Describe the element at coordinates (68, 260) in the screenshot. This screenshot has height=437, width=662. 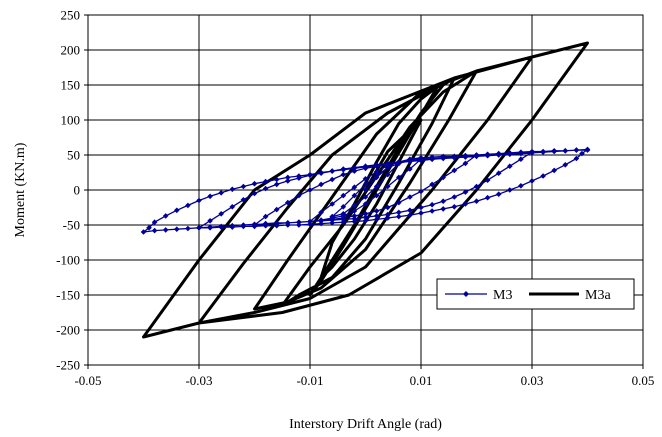
I see `y-tick-label: -100` at that location.